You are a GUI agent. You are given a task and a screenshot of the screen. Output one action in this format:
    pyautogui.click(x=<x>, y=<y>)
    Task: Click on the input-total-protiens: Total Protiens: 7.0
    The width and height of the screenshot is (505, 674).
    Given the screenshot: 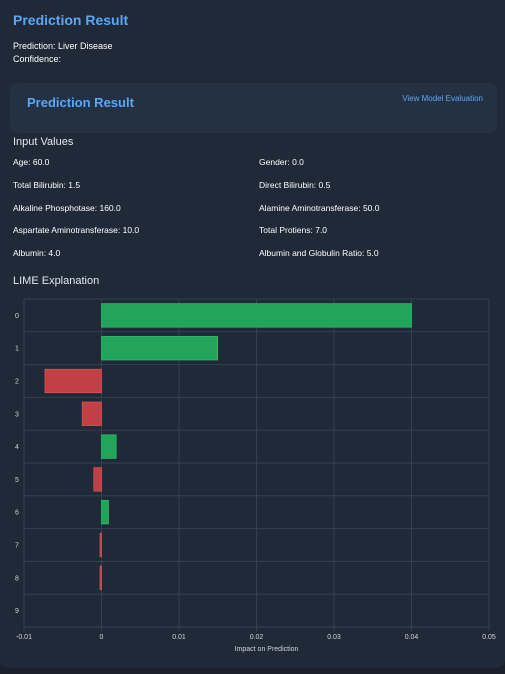 What is the action you would take?
    pyautogui.click(x=293, y=230)
    